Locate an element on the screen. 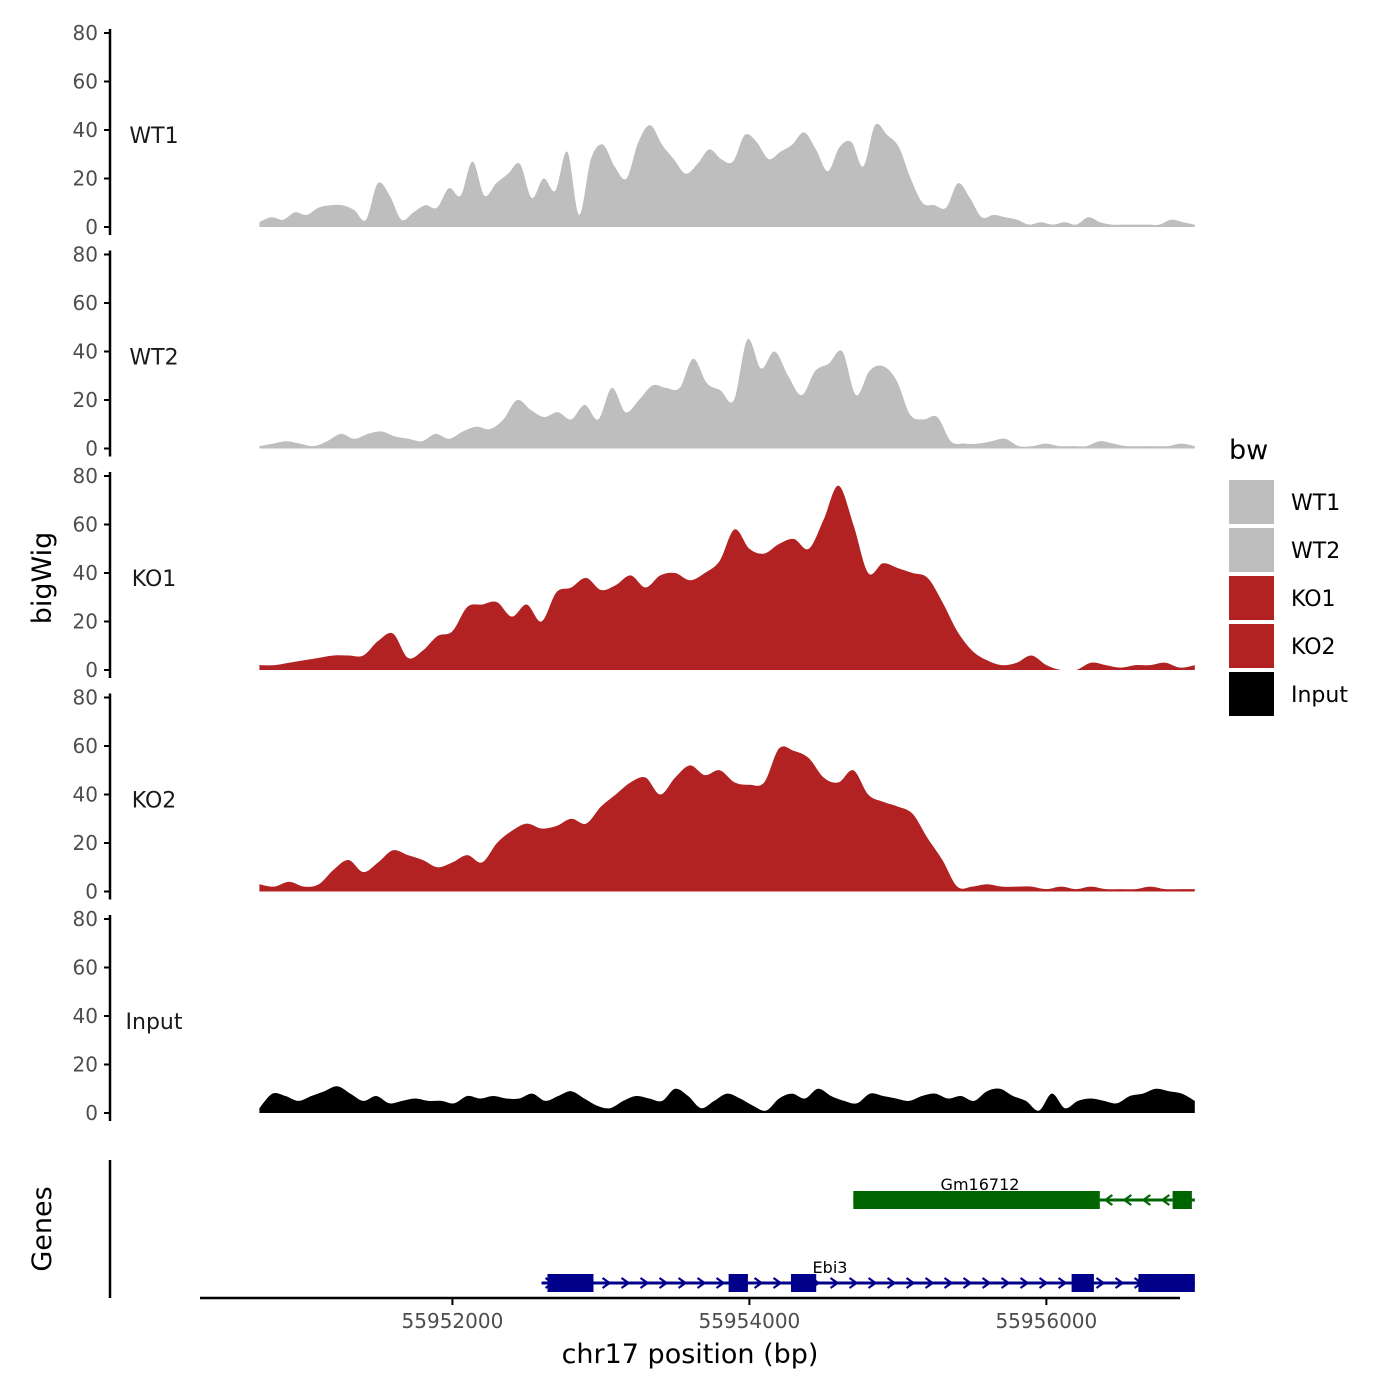 Image resolution: width=1400 pixels, height=1400 pixels. x-tick-label: 55954000 is located at coordinates (749, 1321).